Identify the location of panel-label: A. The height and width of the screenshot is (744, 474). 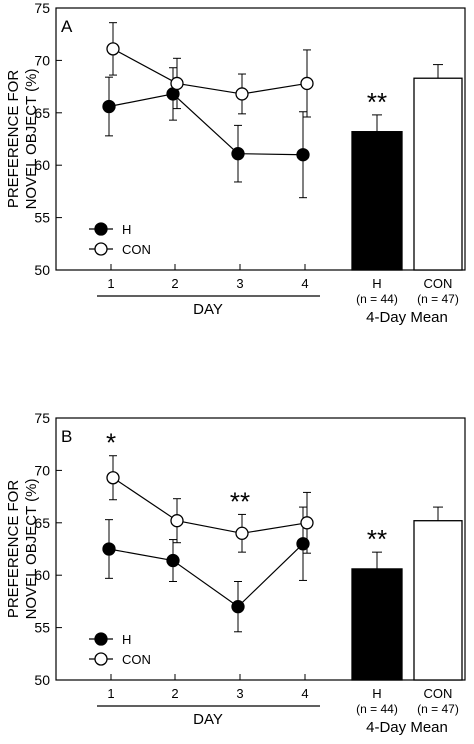
(67, 26).